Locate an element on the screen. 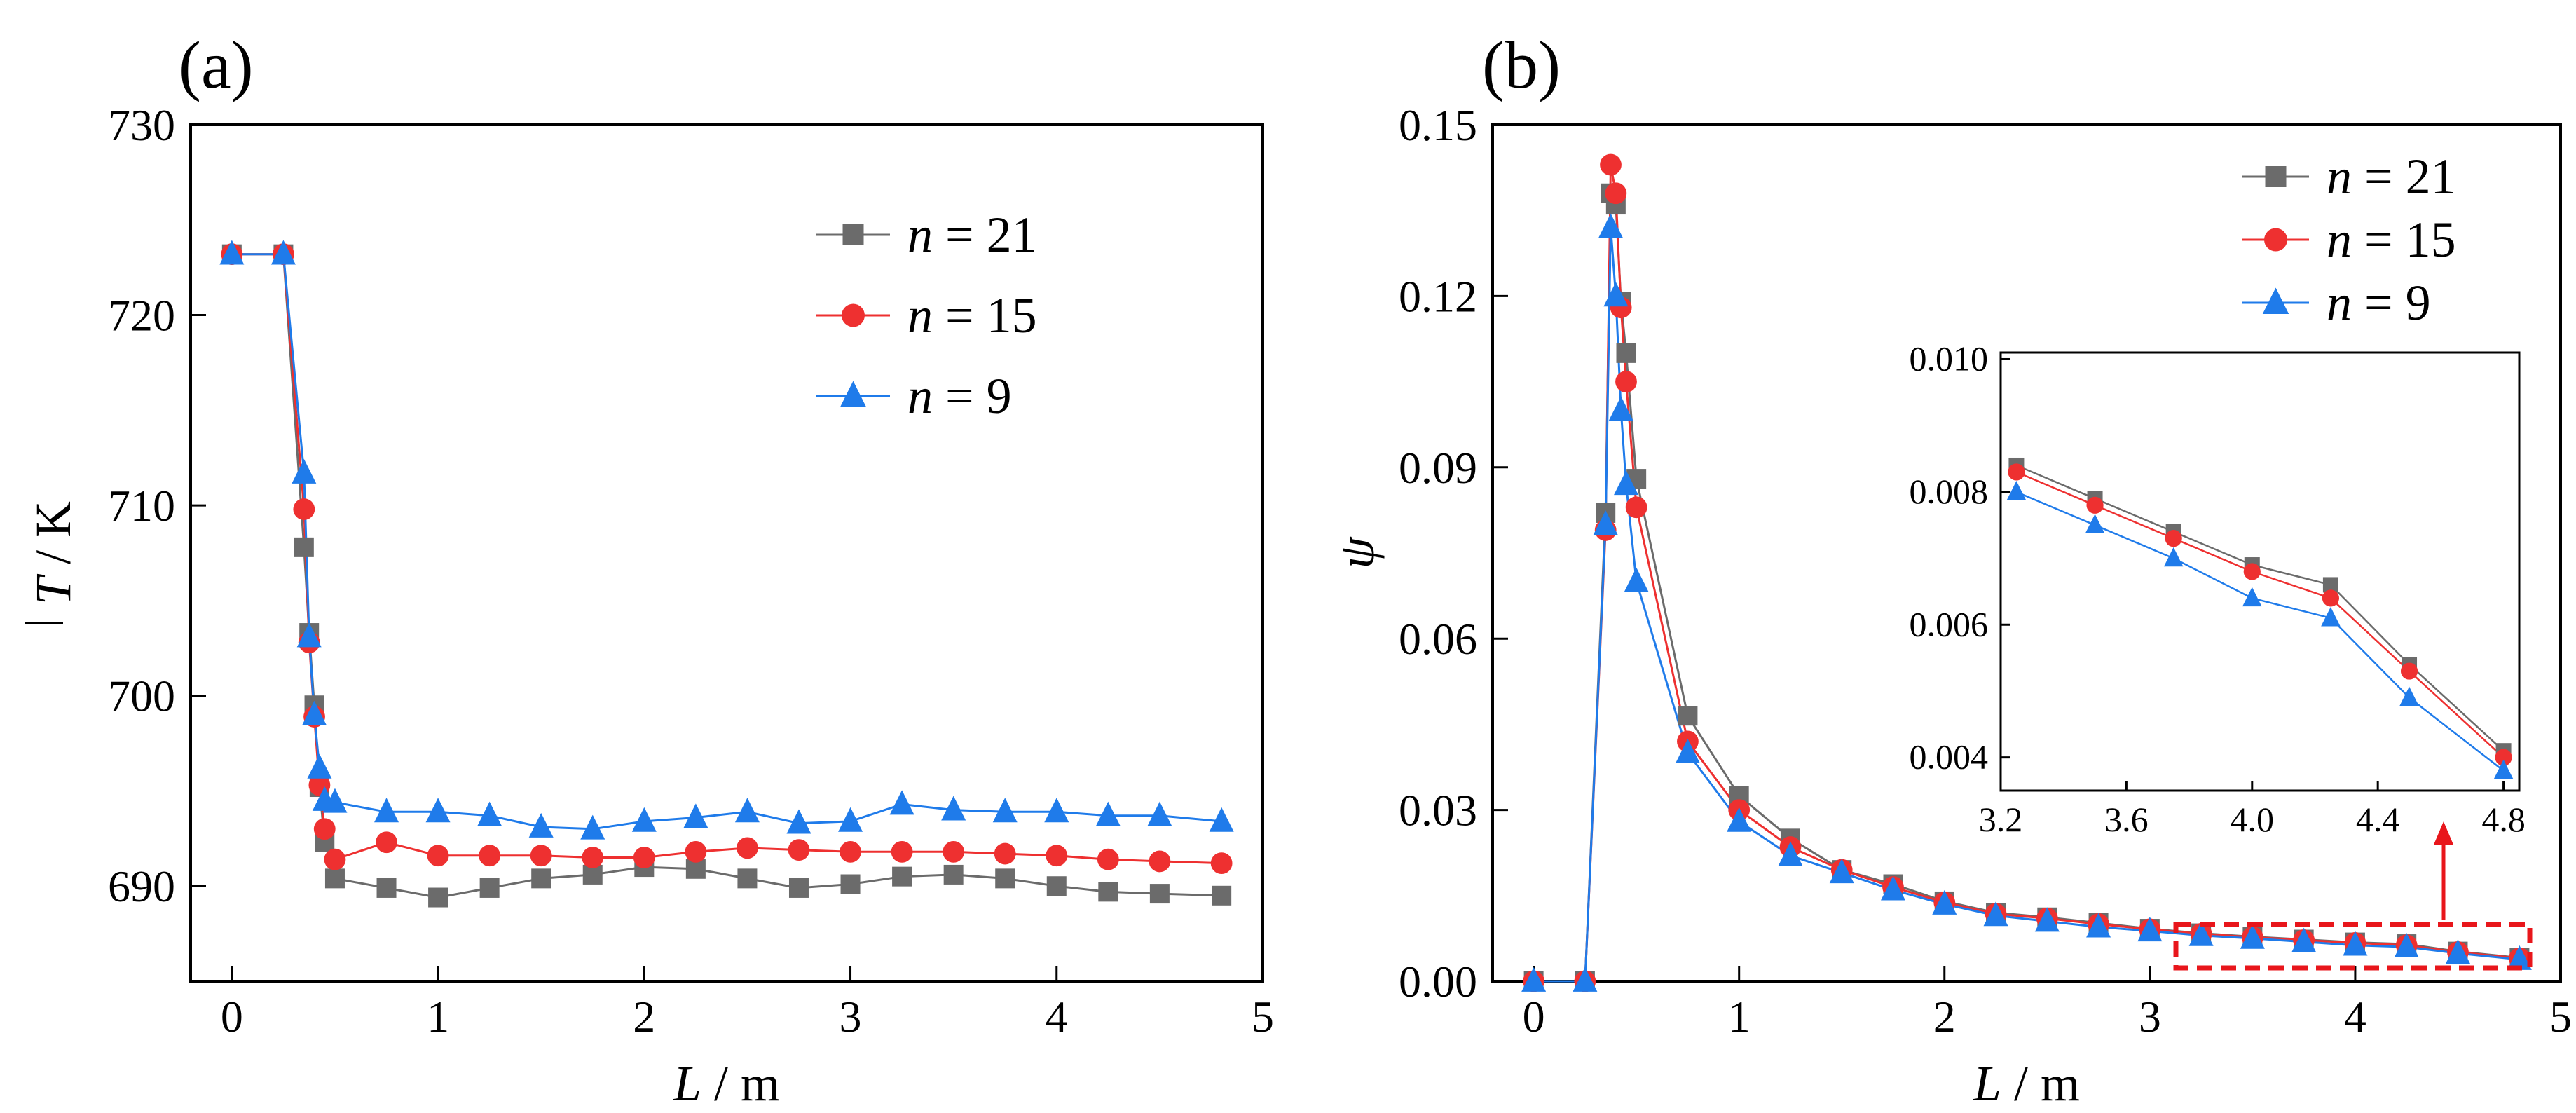 This screenshot has height=1113, width=2576. inset-axes: 3.2 3.6 4.0 4.4 4.8 0.004 0.006 0.008 0.010 is located at coordinates (2218, 589).